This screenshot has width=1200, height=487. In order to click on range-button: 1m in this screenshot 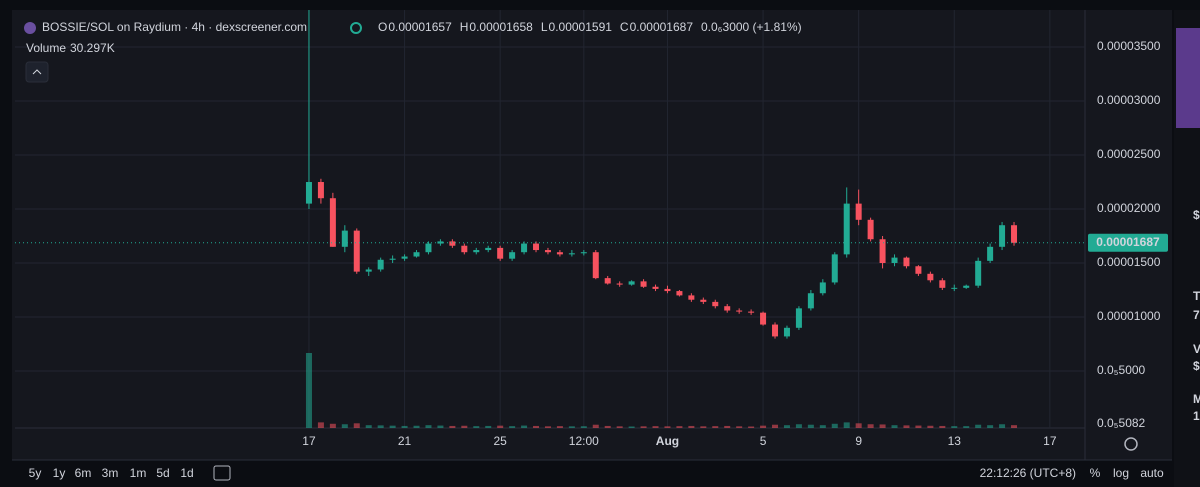, I will do `click(138, 473)`.